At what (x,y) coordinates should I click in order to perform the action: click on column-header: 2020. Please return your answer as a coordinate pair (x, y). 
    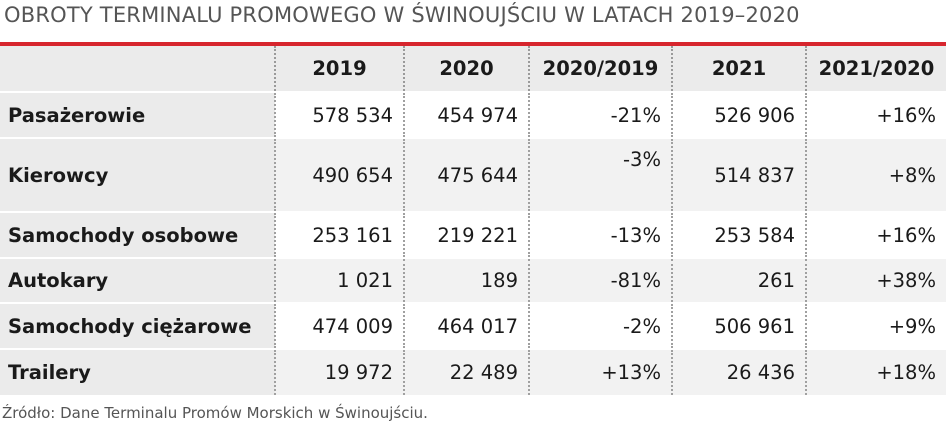
    Looking at the image, I should click on (466, 69).